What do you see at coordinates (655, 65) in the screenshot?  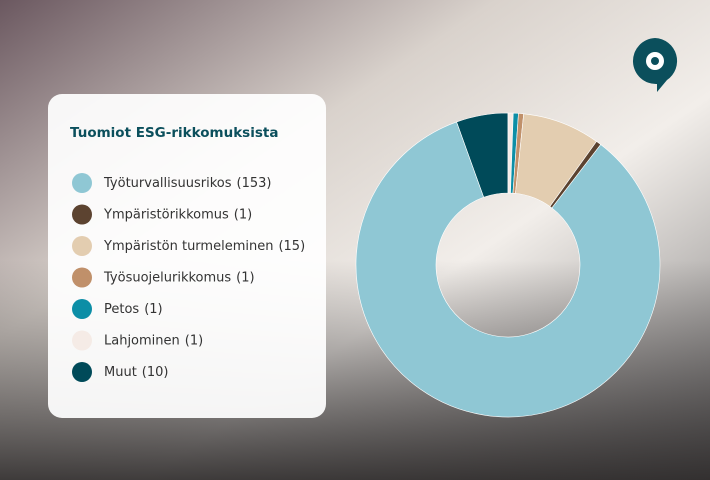 I see `logo` at bounding box center [655, 65].